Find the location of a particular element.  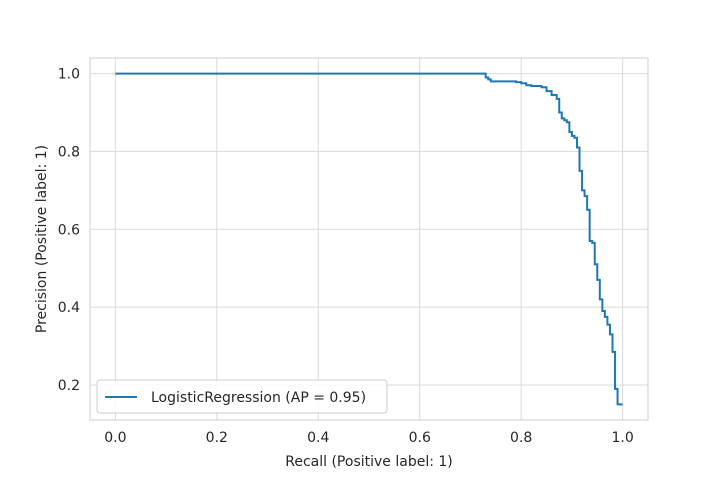

legend-entry-logisticregression: LogisticRegression (AP = 0.95) is located at coordinates (258, 398).